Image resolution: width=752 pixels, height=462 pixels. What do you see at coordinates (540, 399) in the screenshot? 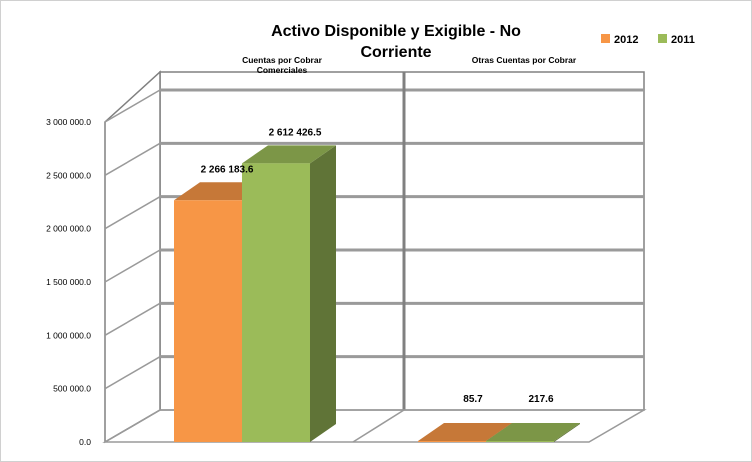
I see `data-label: 217.6` at bounding box center [540, 399].